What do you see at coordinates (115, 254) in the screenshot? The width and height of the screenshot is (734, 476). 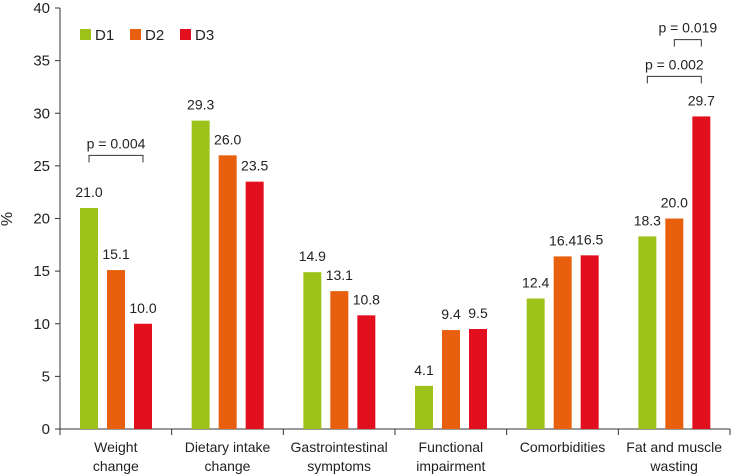 I see `value-label: 15.1` at bounding box center [115, 254].